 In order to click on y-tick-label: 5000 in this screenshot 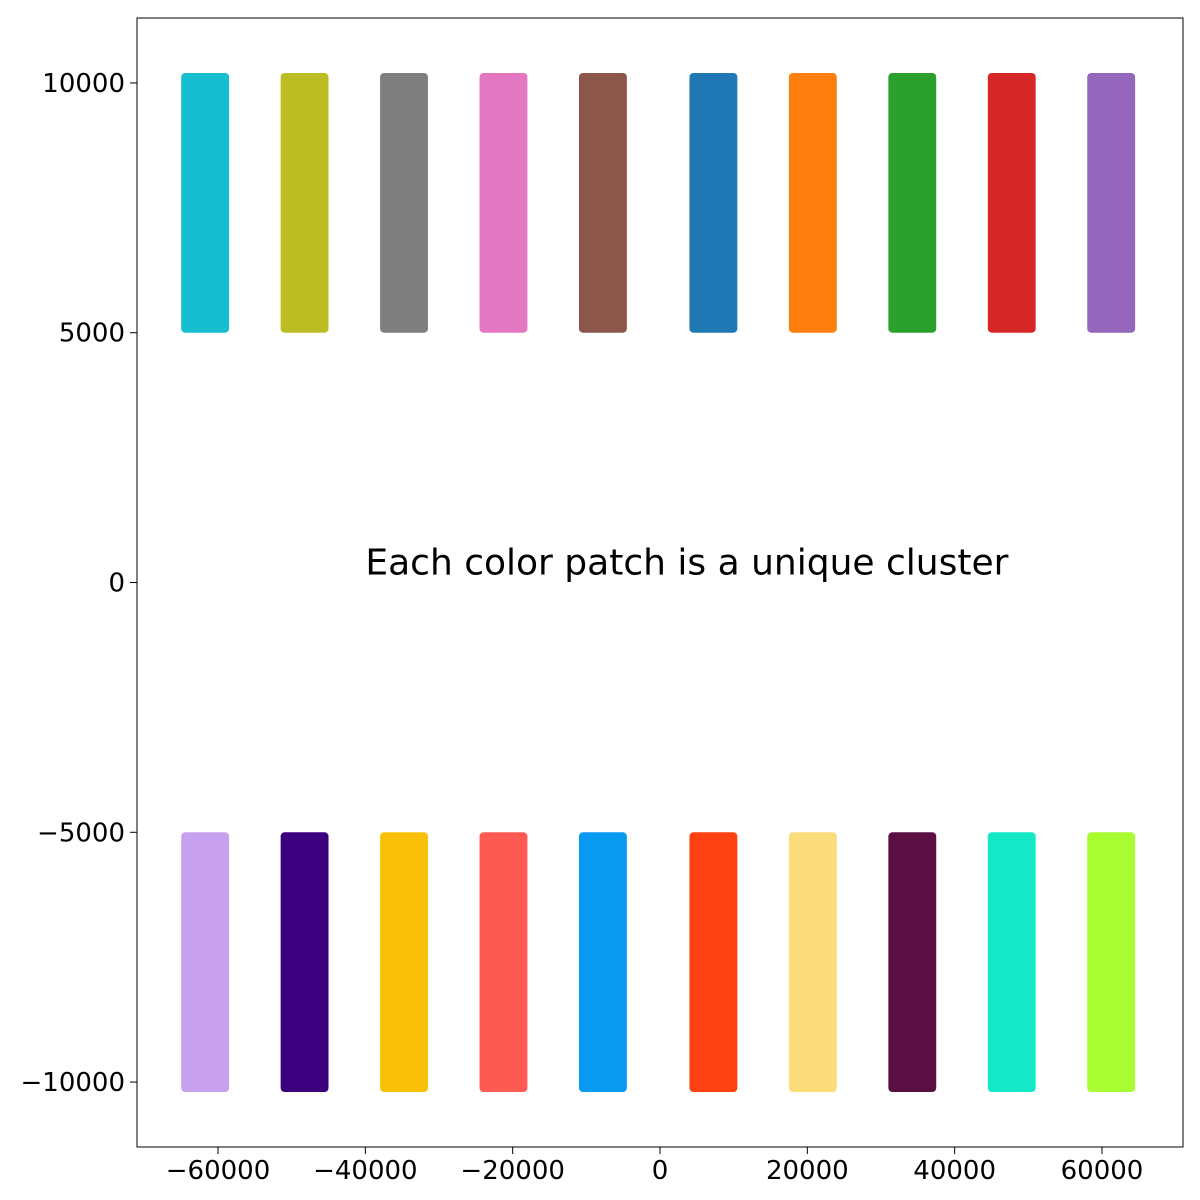, I will do `click(92, 334)`.